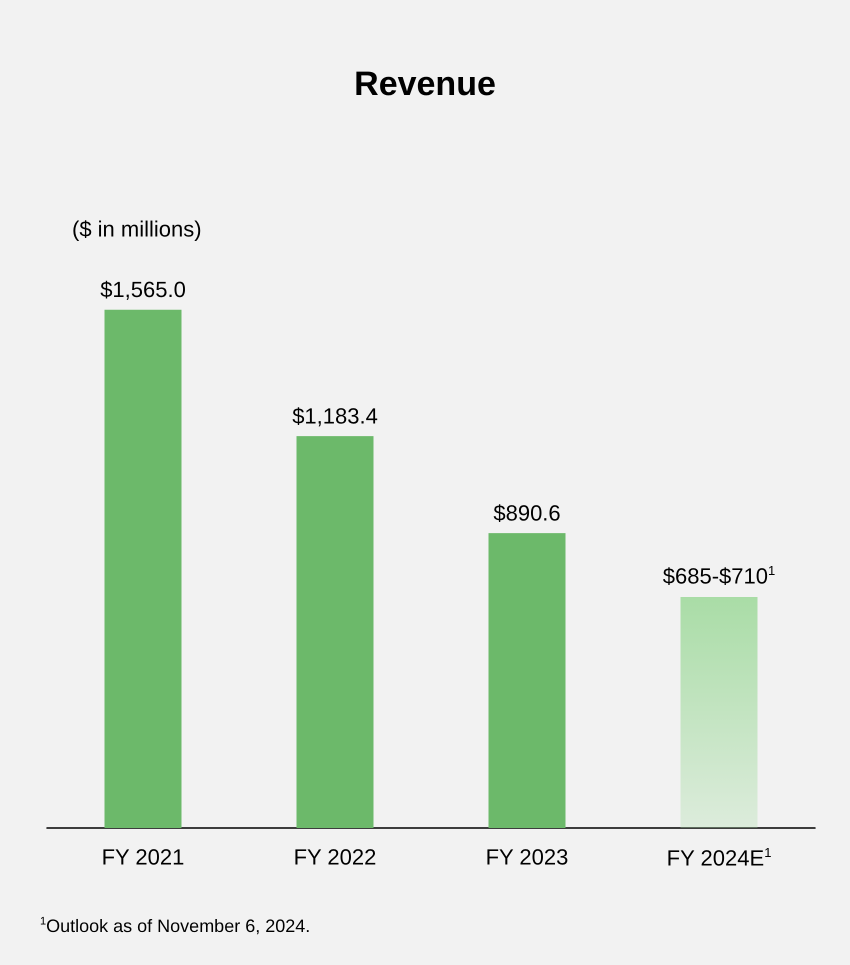 The image size is (850, 965). I want to click on data-label: $1,183.4, so click(335, 416).